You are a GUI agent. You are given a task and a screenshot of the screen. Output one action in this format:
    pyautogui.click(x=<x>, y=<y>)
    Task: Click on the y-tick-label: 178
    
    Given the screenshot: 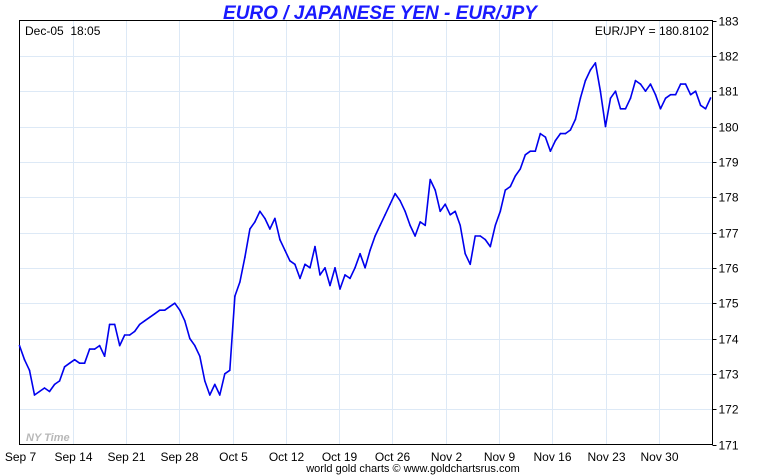 What is the action you would take?
    pyautogui.click(x=729, y=198)
    